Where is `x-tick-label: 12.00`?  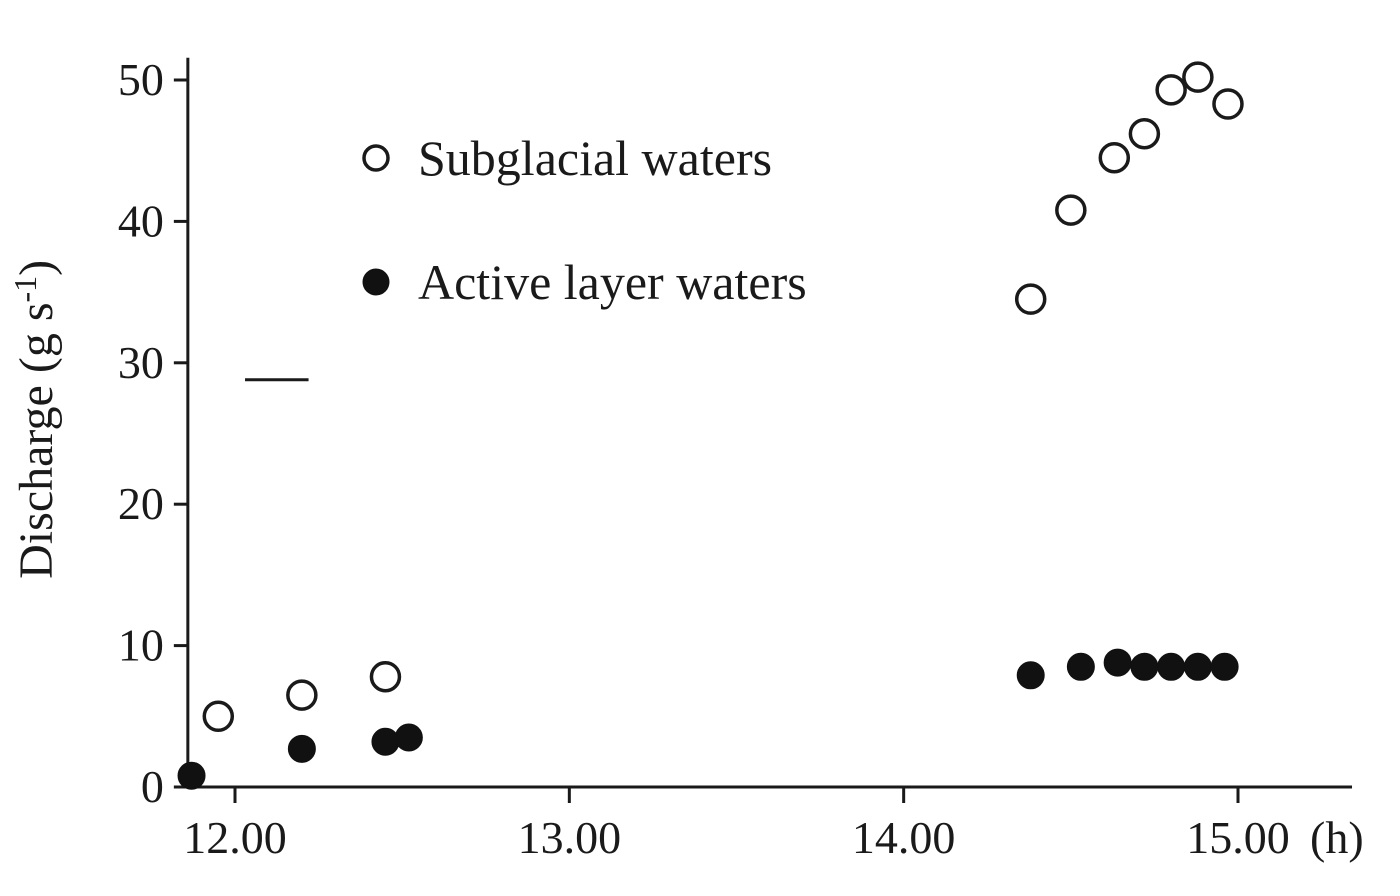
x-tick-label: 12.00 is located at coordinates (235, 837).